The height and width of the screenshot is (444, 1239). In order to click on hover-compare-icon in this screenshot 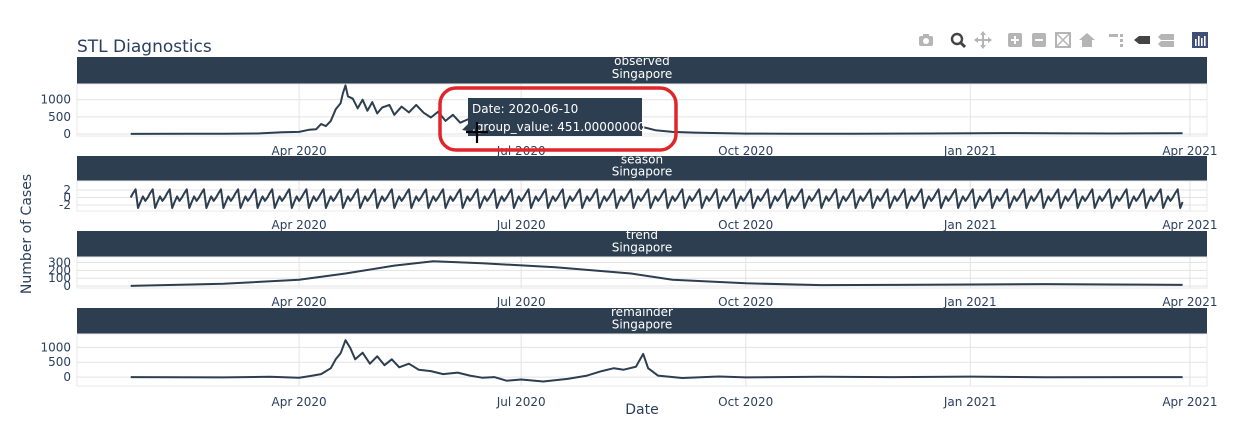, I will do `click(1166, 40)`.